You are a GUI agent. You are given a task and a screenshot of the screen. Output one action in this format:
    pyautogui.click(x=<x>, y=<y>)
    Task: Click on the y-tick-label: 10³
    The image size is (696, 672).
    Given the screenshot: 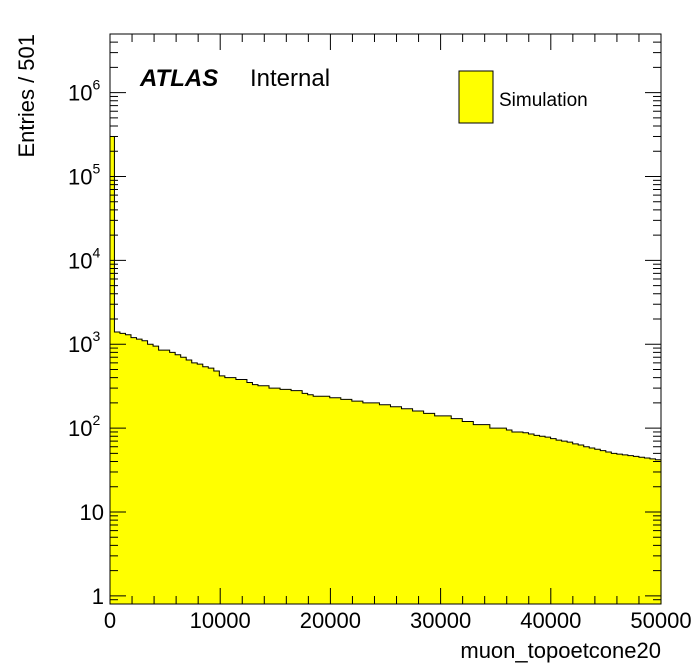 What is the action you would take?
    pyautogui.click(x=84, y=342)
    